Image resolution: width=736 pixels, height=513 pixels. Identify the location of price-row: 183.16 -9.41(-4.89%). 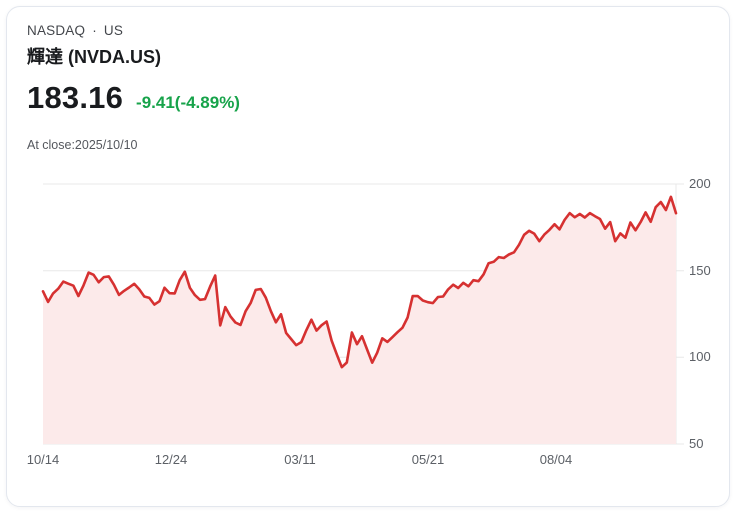
(133, 98).